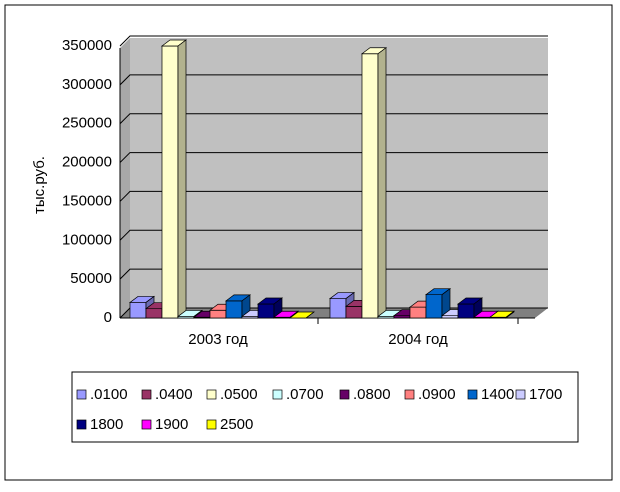 This screenshot has height=492, width=620. Describe the element at coordinates (87, 45) in the screenshot. I see `y-tick-label: 350000` at that location.